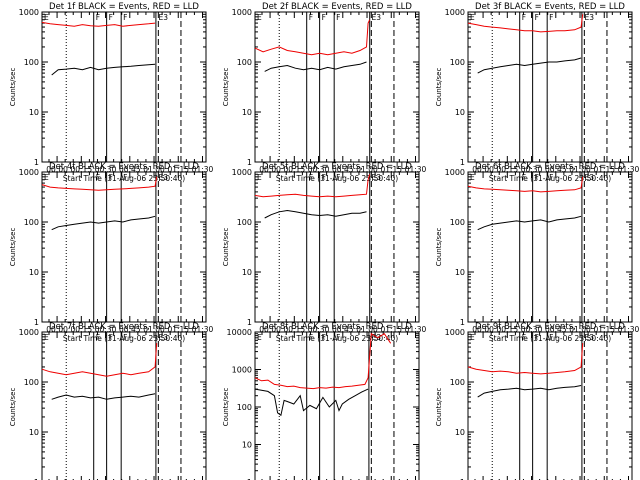  Describe the element at coordinates (124, 327) in the screenshot. I see `chart-title: Det 7f BLACK = Events, RED = LLD` at that location.